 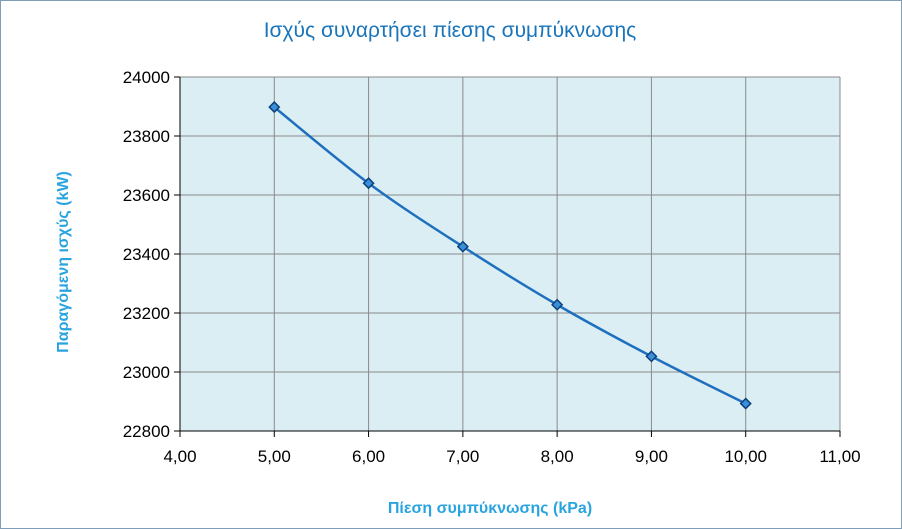 I want to click on x-tick-label: 11,00, so click(x=839, y=456).